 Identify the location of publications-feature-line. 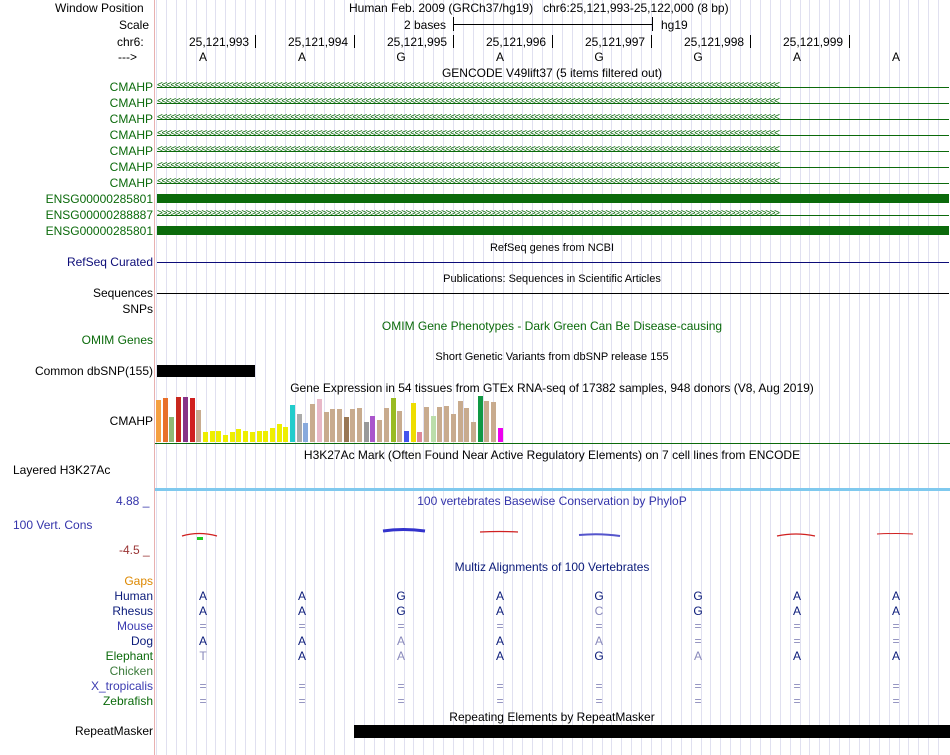
(553, 293).